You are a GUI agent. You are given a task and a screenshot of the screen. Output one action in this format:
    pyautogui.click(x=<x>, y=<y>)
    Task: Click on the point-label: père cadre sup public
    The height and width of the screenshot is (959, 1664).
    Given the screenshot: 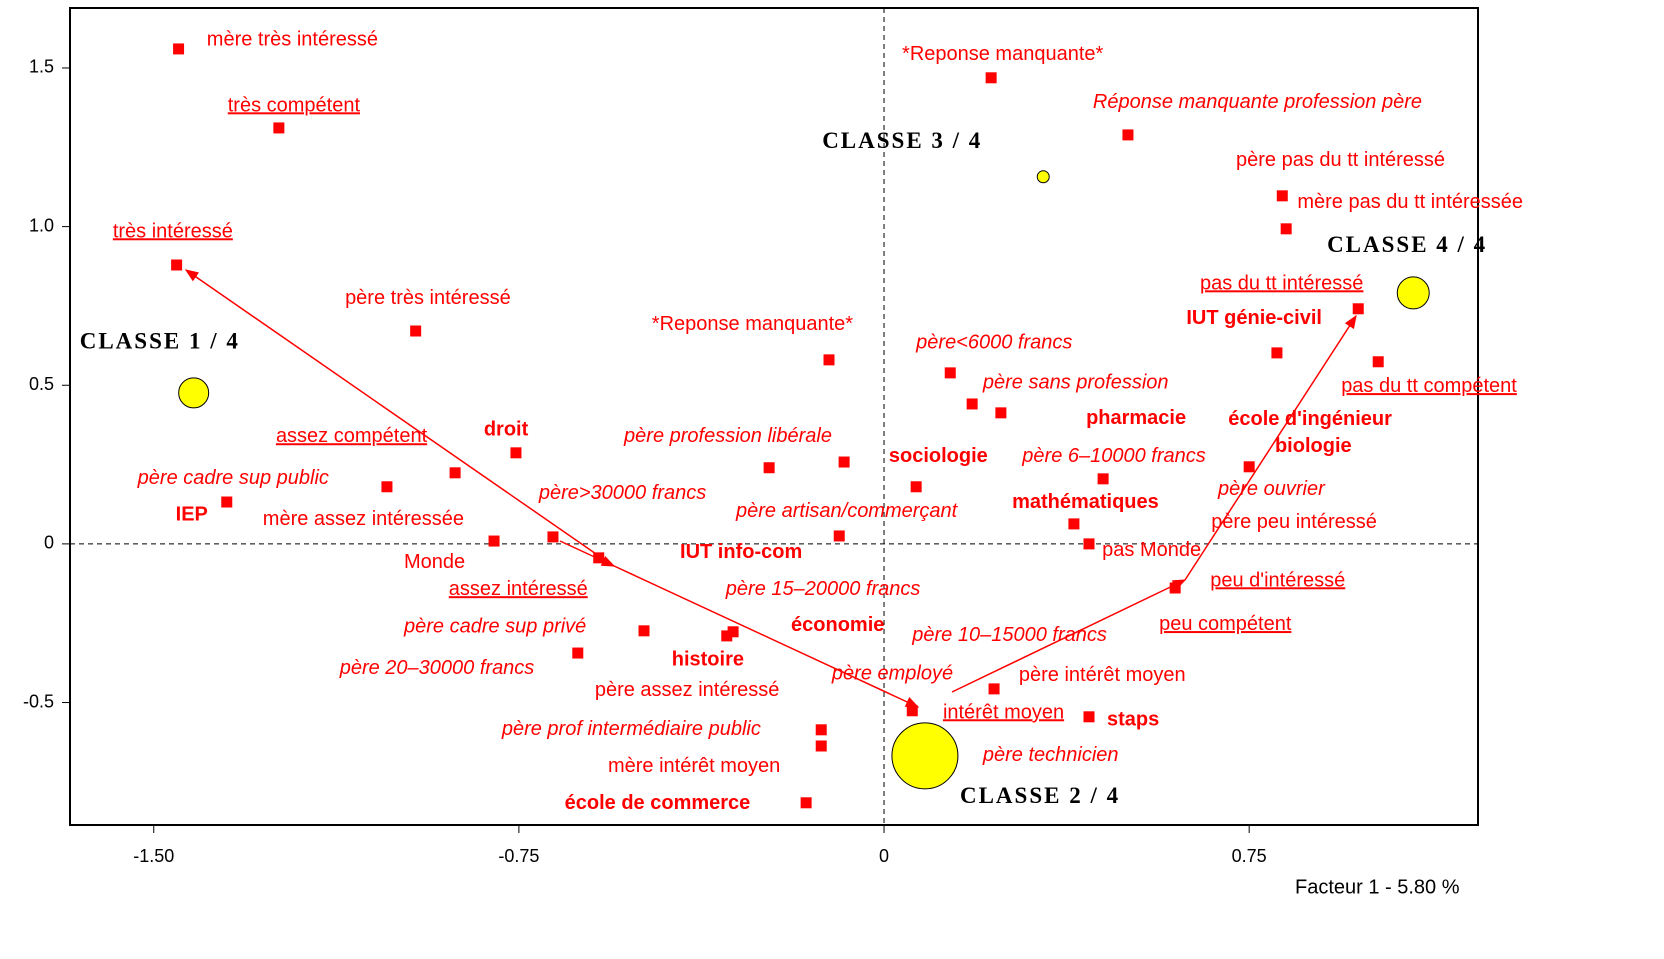 What is the action you would take?
    pyautogui.click(x=233, y=478)
    